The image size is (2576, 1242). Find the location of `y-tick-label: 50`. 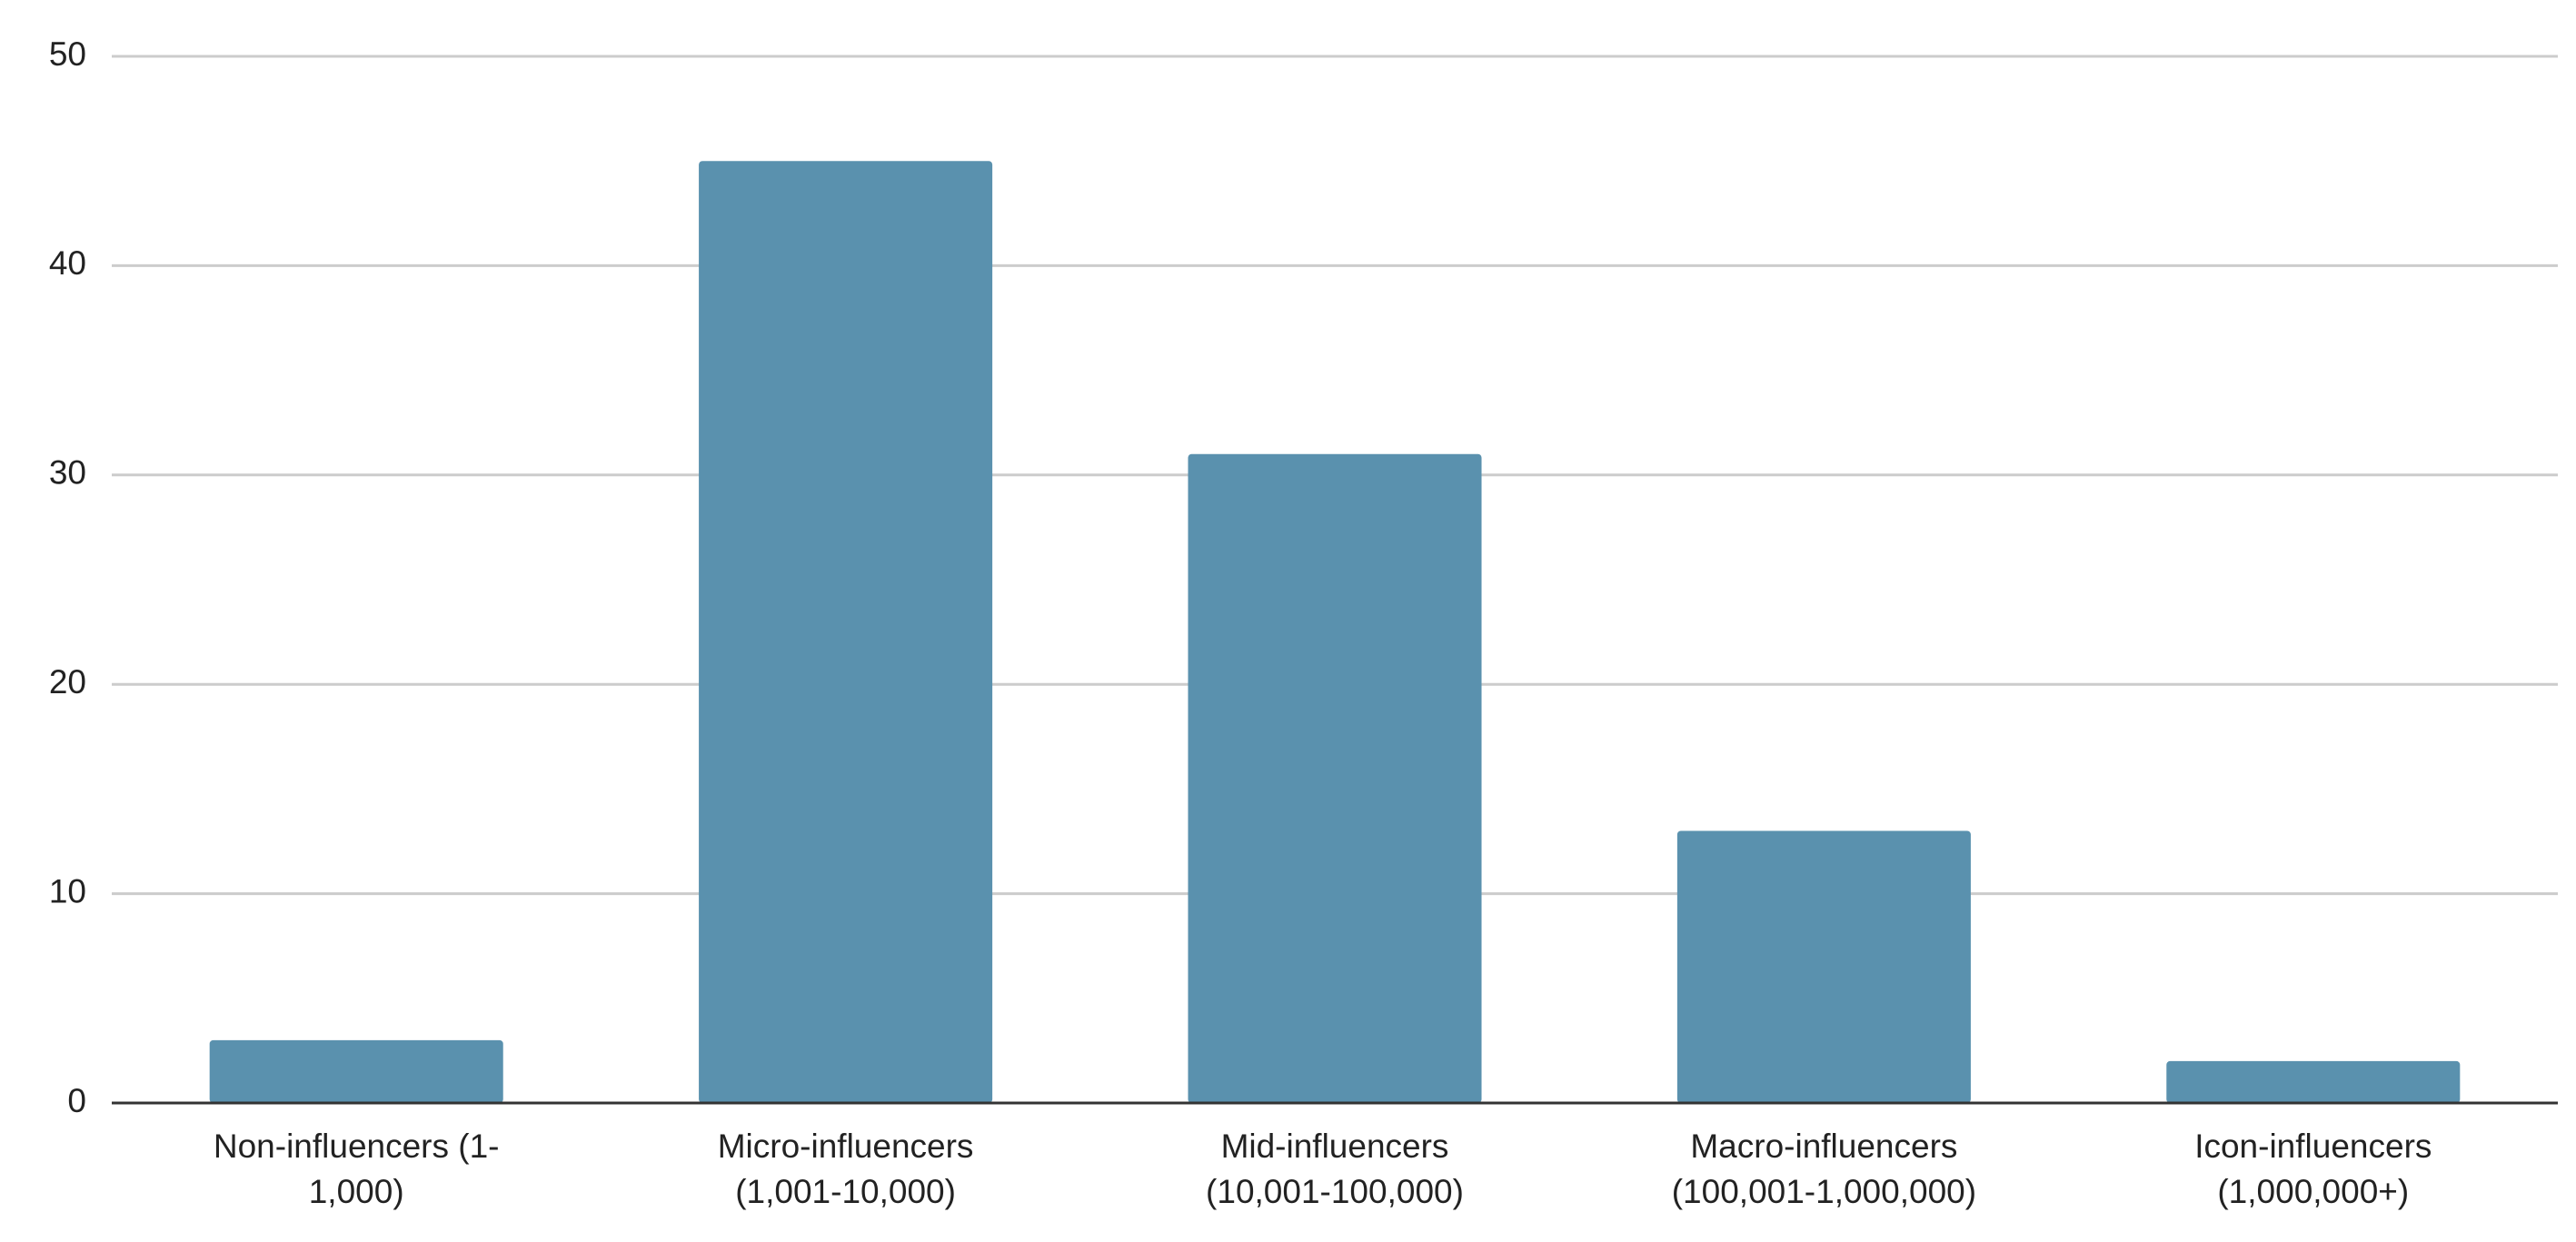

y-tick-label: 50 is located at coordinates (68, 54).